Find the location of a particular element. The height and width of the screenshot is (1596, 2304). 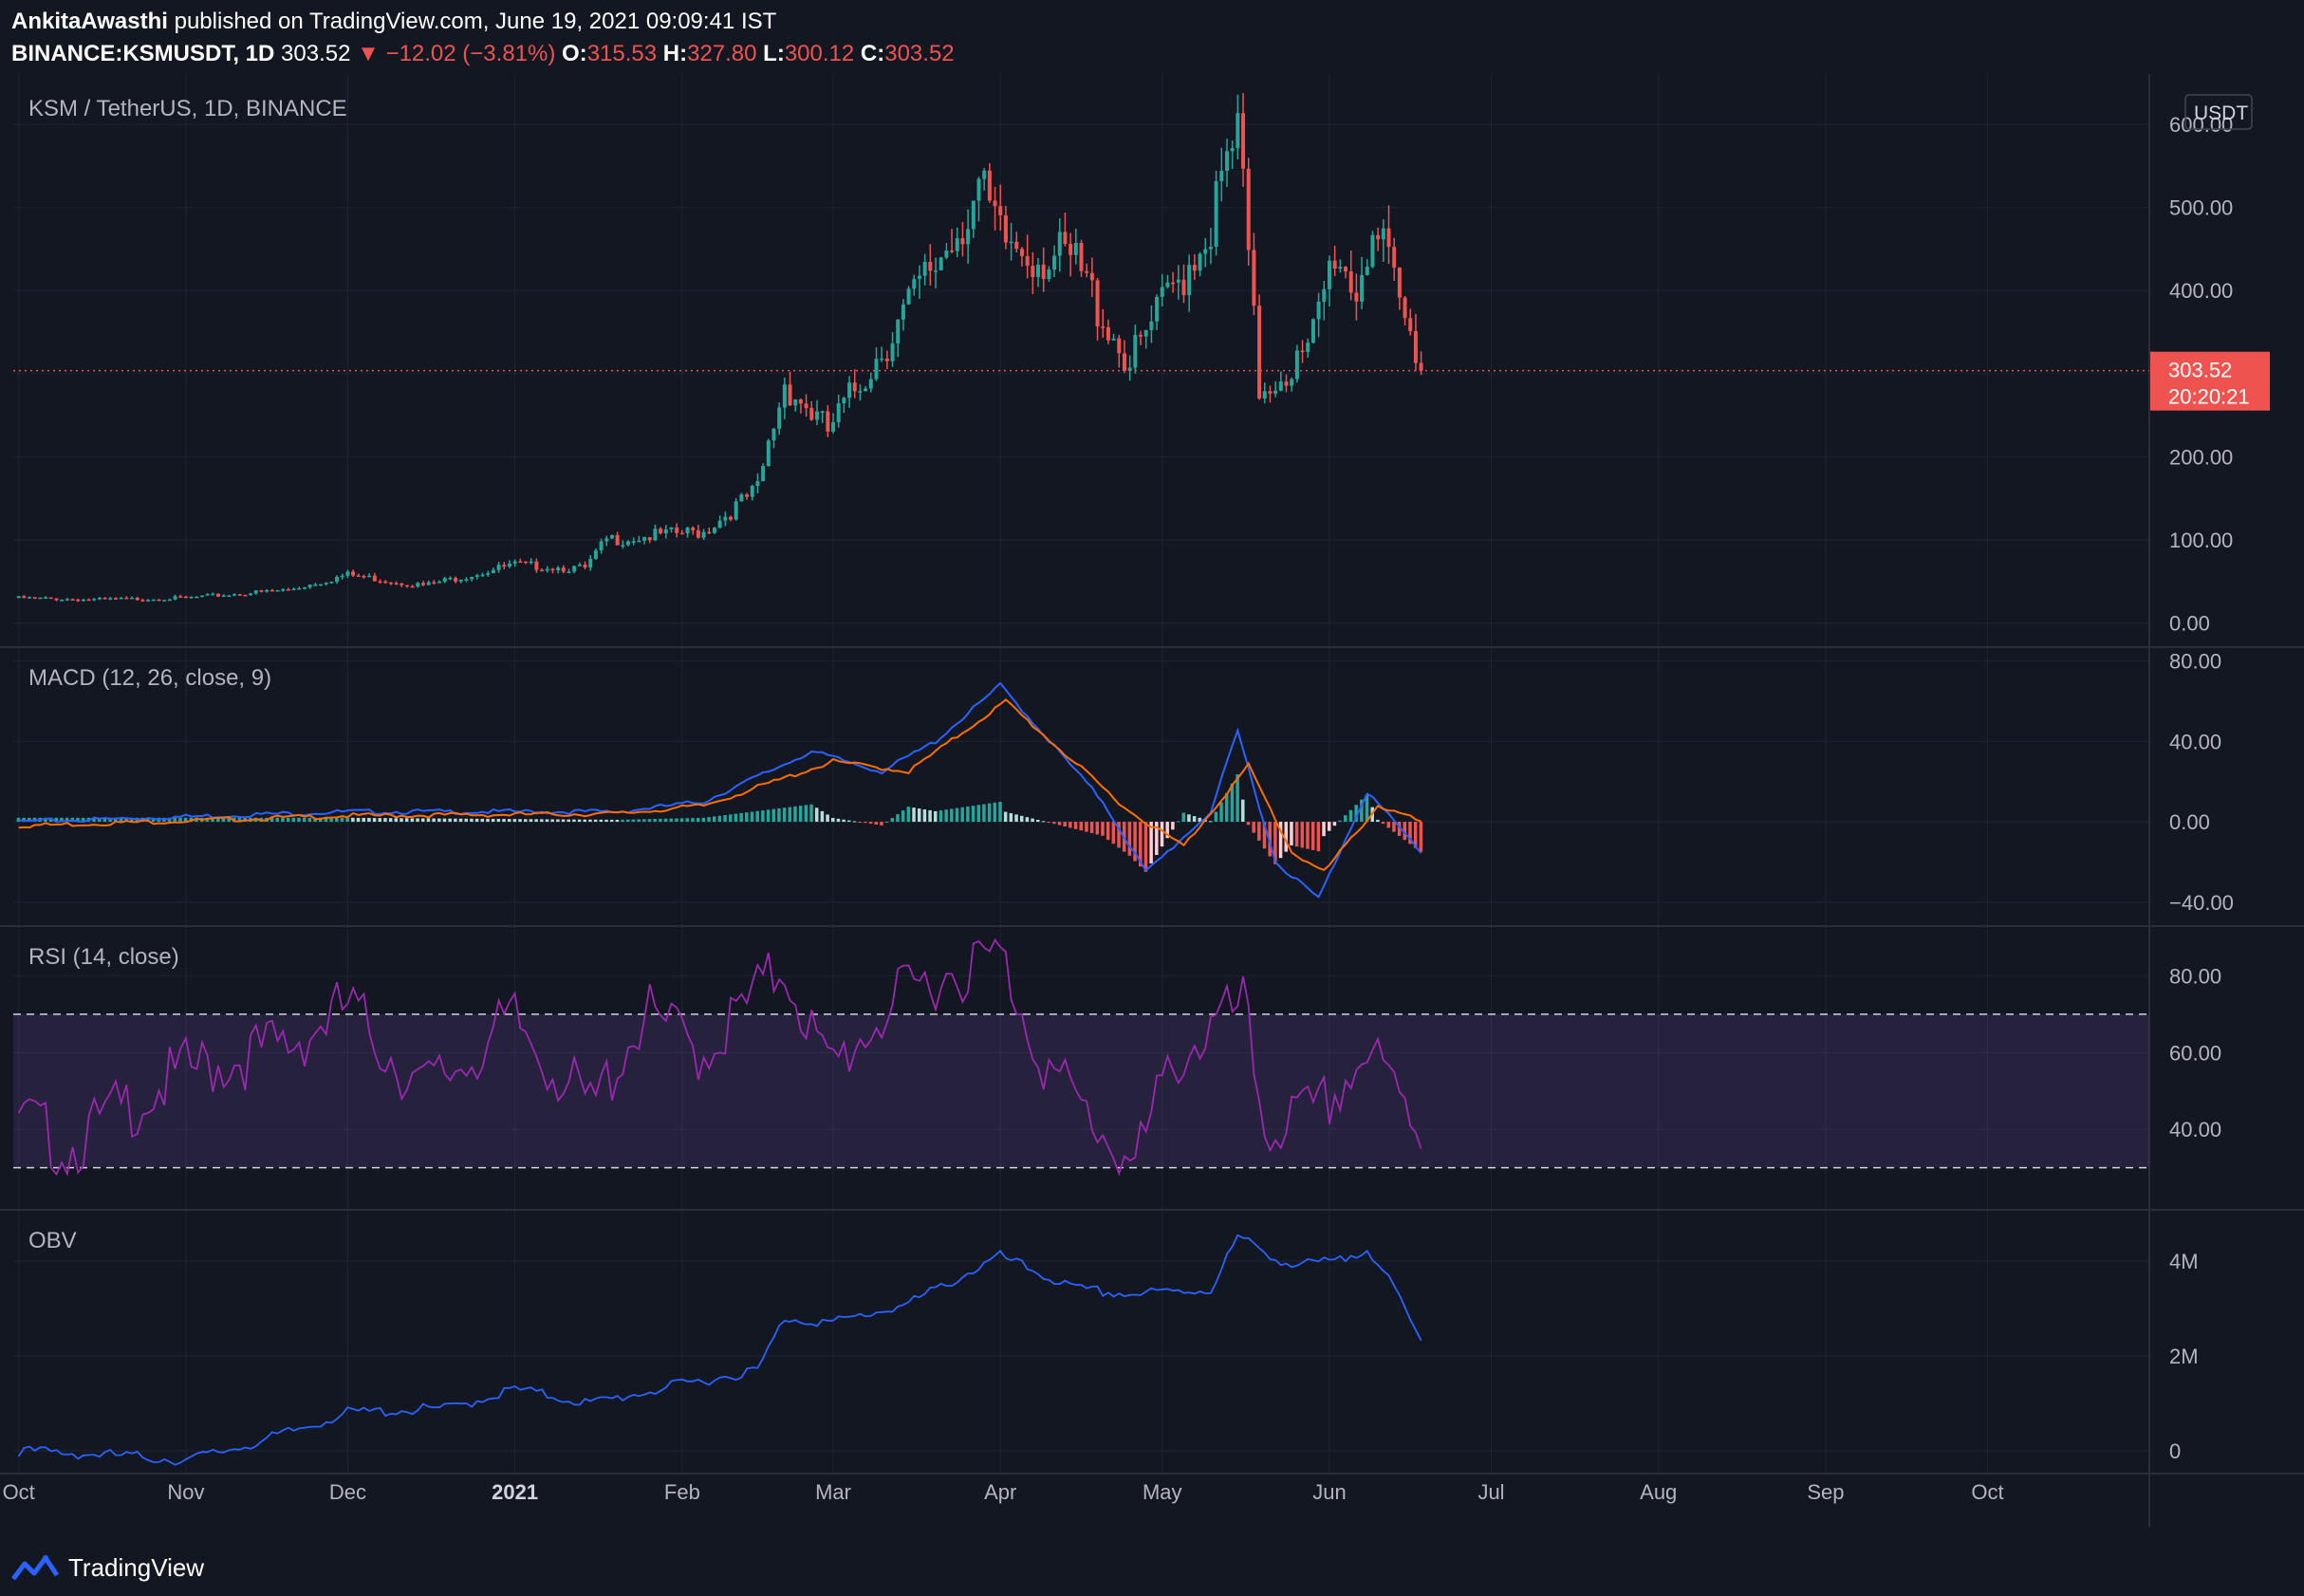

low-value: 300.12 is located at coordinates (819, 53).